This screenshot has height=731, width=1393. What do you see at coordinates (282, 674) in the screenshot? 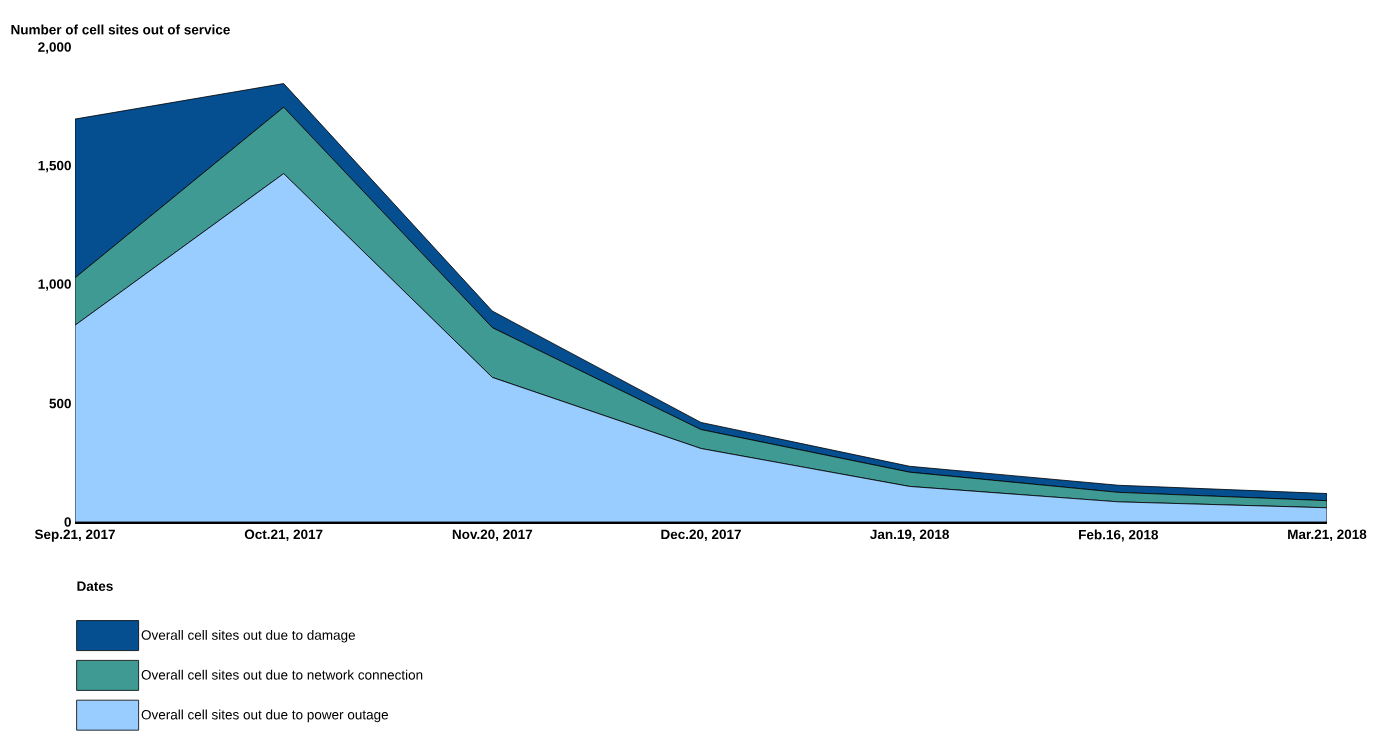
I see `legend-label: Overall cell sites out due to network connection` at bounding box center [282, 674].